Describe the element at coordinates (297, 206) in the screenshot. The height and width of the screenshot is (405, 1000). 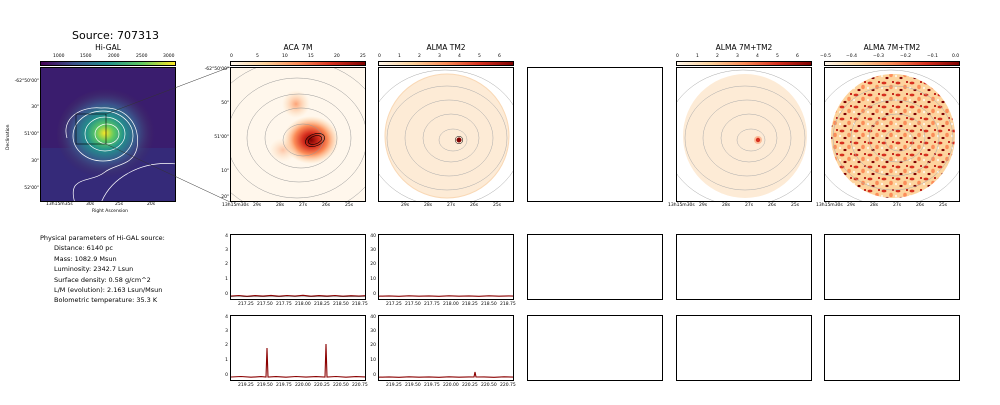
I see `aca-x-ticks: 13h15m30s 29s 28s 27s 26s 25s` at that location.